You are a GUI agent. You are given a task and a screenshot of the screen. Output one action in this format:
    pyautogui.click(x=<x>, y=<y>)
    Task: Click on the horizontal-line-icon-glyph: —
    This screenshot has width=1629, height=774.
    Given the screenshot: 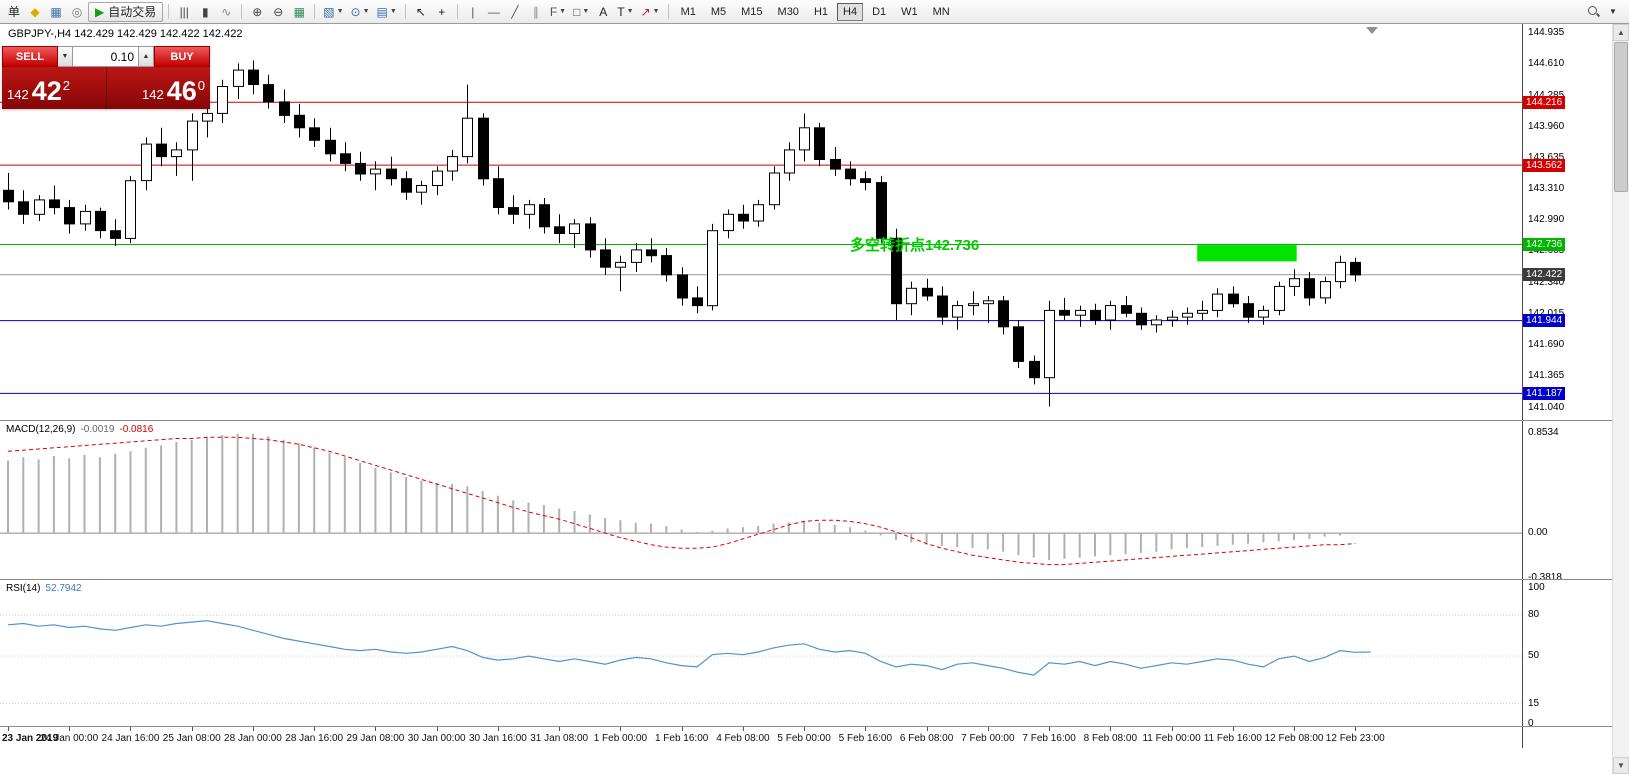 What is the action you would take?
    pyautogui.click(x=493, y=11)
    